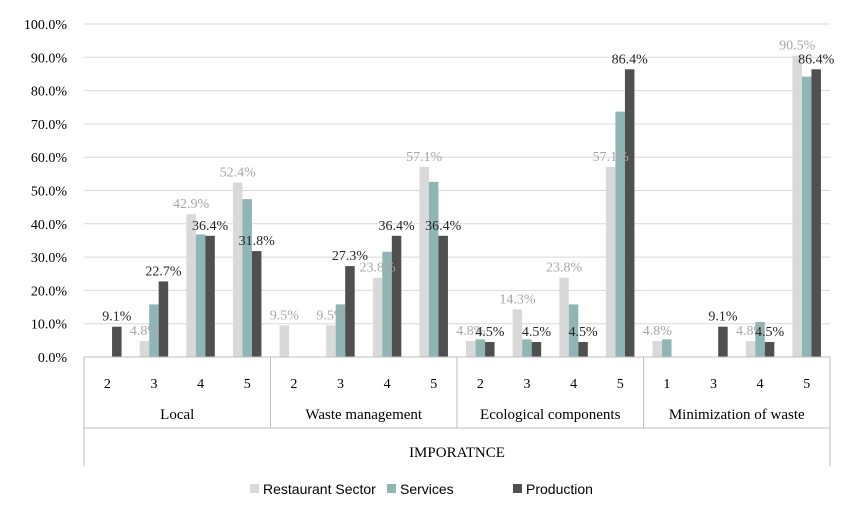 Image resolution: width=850 pixels, height=506 pixels. What do you see at coordinates (666, 384) in the screenshot?
I see `x-tick-label: 1` at bounding box center [666, 384].